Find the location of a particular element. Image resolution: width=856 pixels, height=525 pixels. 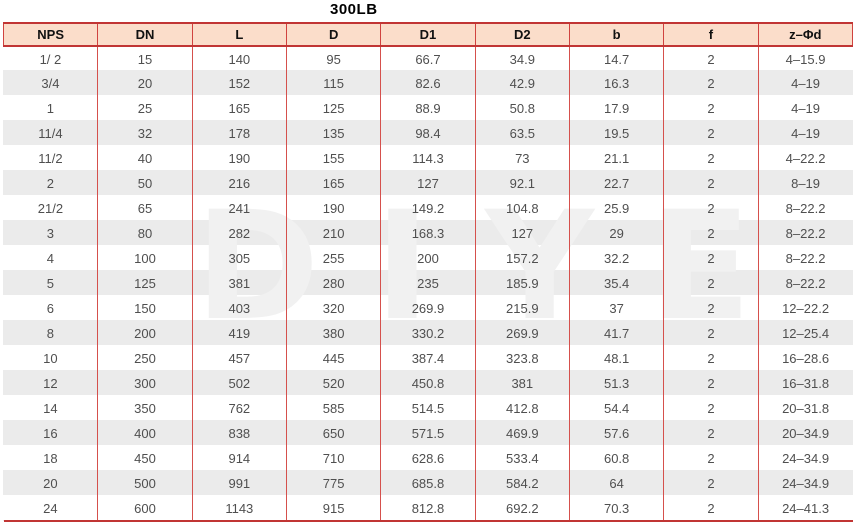

table-cell: 10 is located at coordinates (51, 358).